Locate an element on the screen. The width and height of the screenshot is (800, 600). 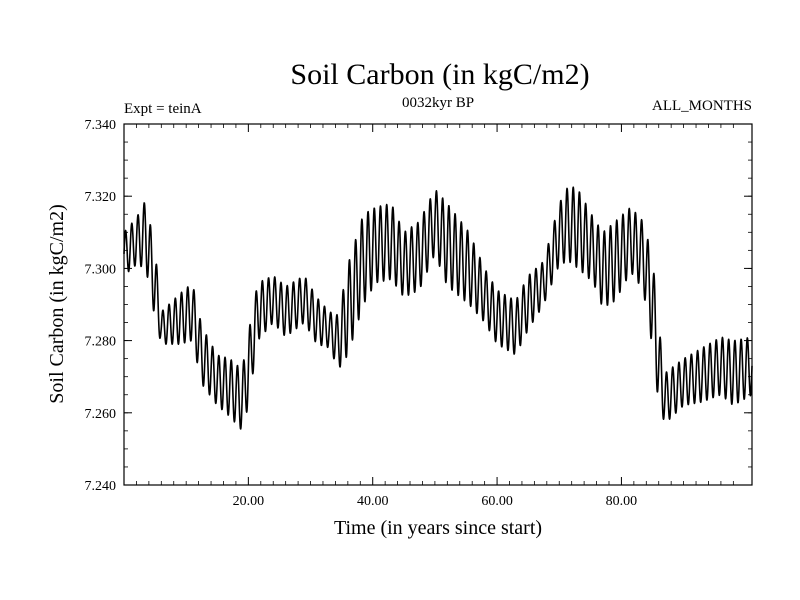
x-tick-label: 60.00 is located at coordinates (497, 501).